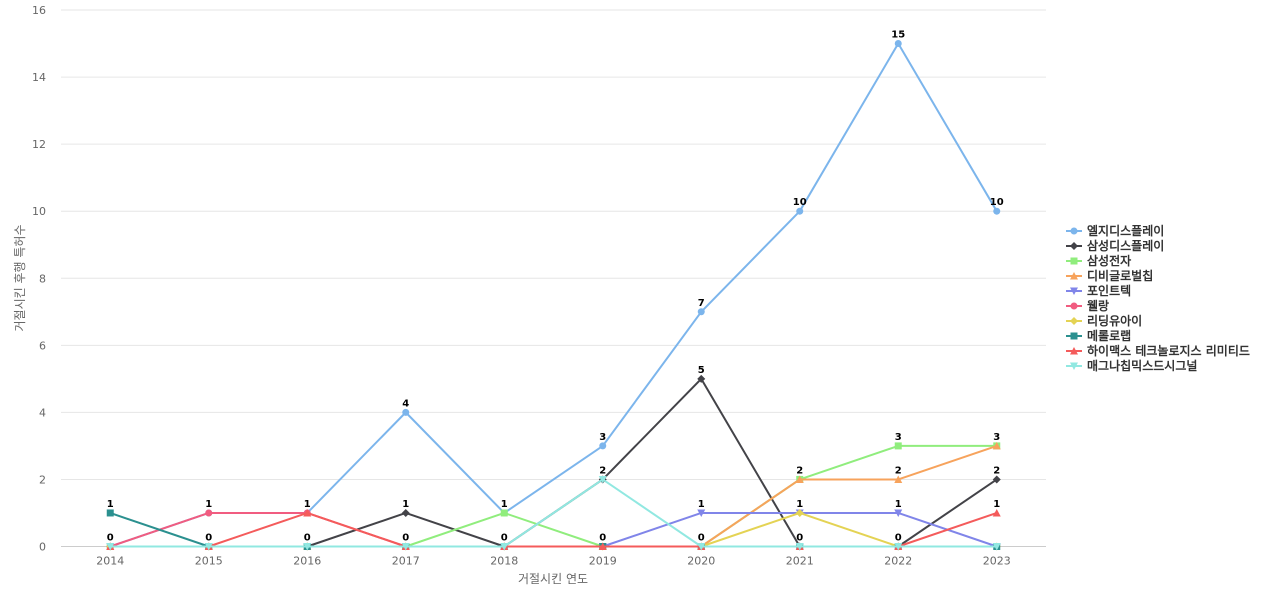 This screenshot has height=600, width=1280. Describe the element at coordinates (39, 77) in the screenshot. I see `y-tick-label: 14` at that location.